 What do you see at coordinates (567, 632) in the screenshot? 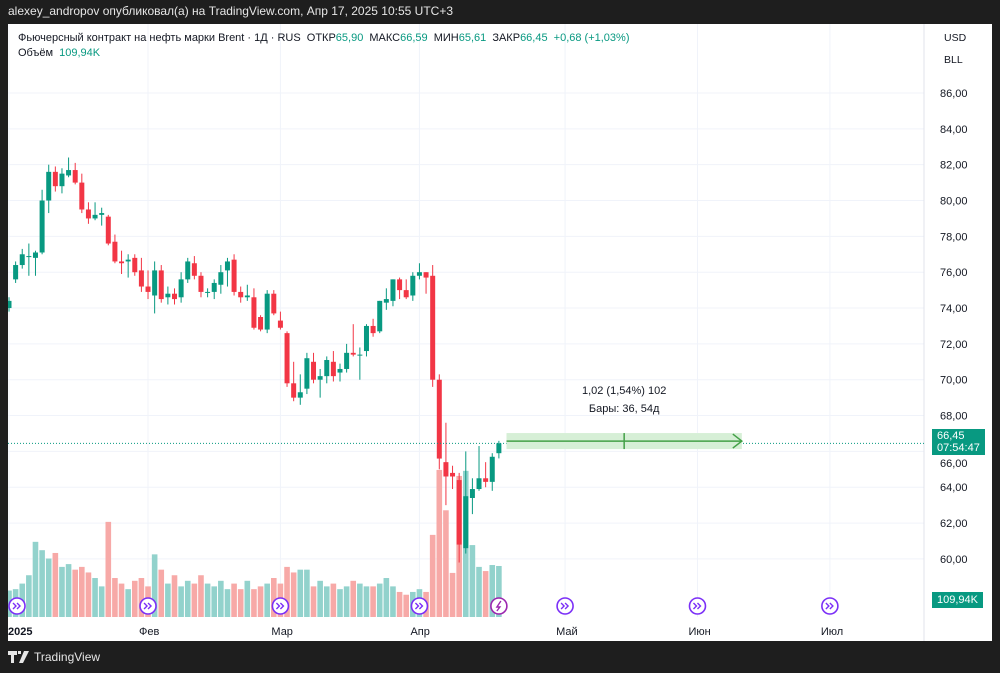
I see `time-axis-label: Май` at bounding box center [567, 632].